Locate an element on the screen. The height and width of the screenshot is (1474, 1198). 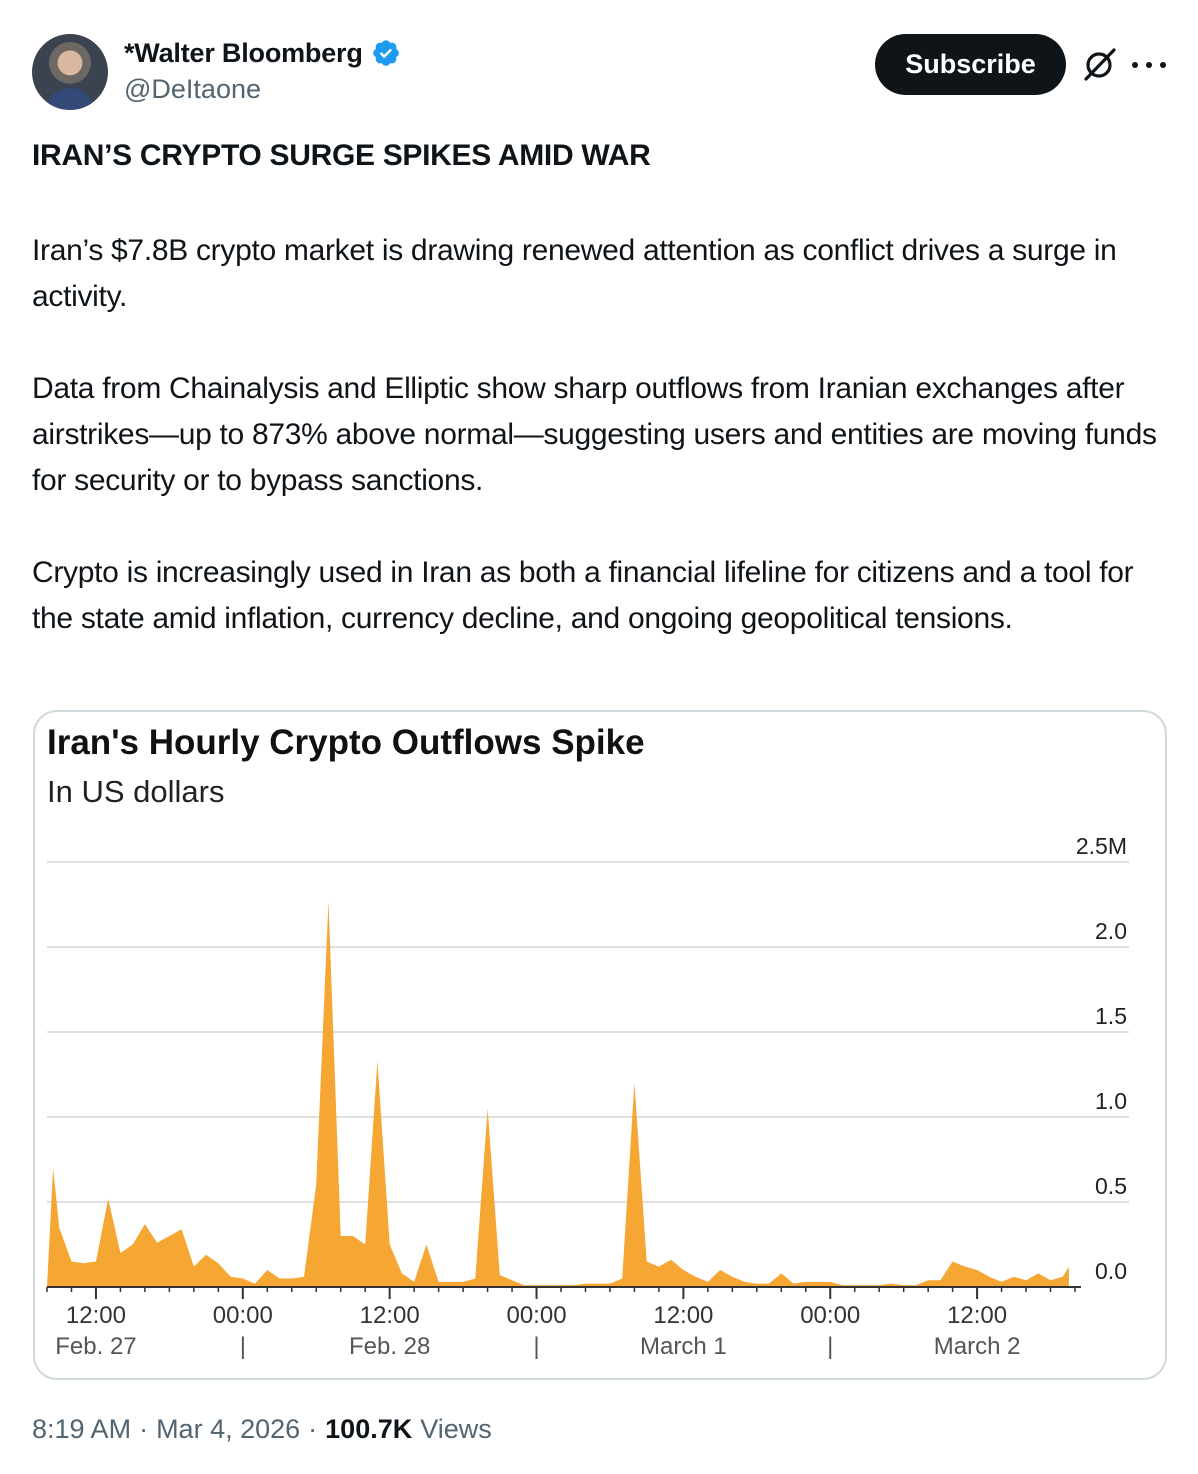
y-tick-label: 0.0 is located at coordinates (1111, 1271).